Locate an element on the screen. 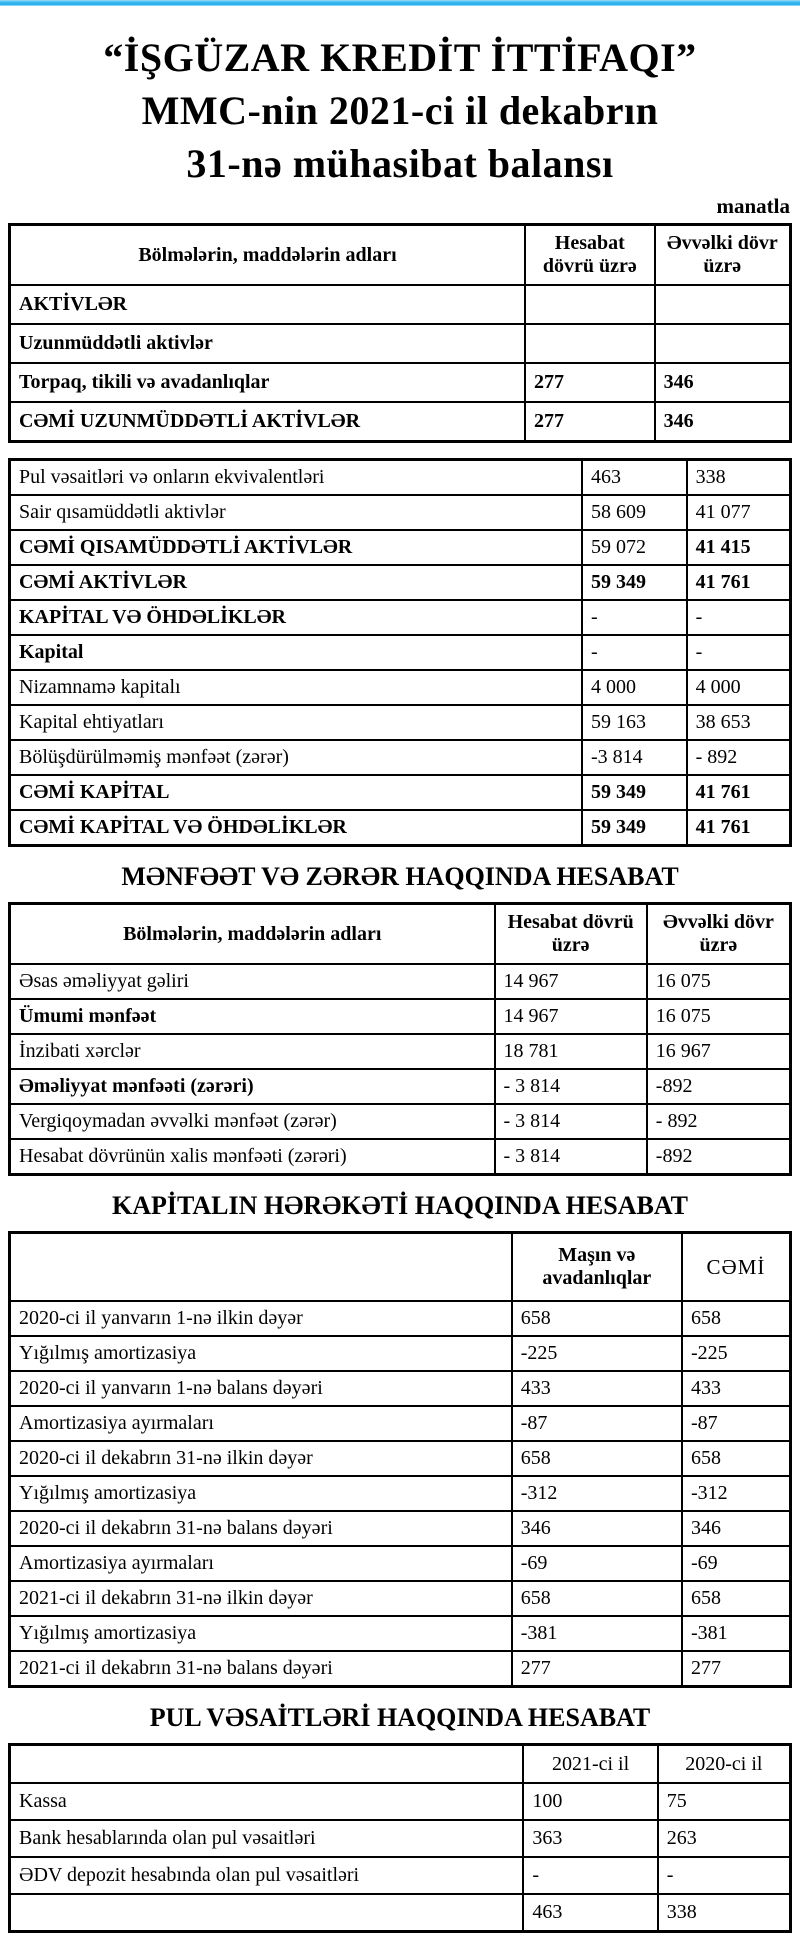 The image size is (800, 1948). row-label: CƏMİ KAPİTAL VƏ ÖHDƏLİKLƏR is located at coordinates (295, 828).